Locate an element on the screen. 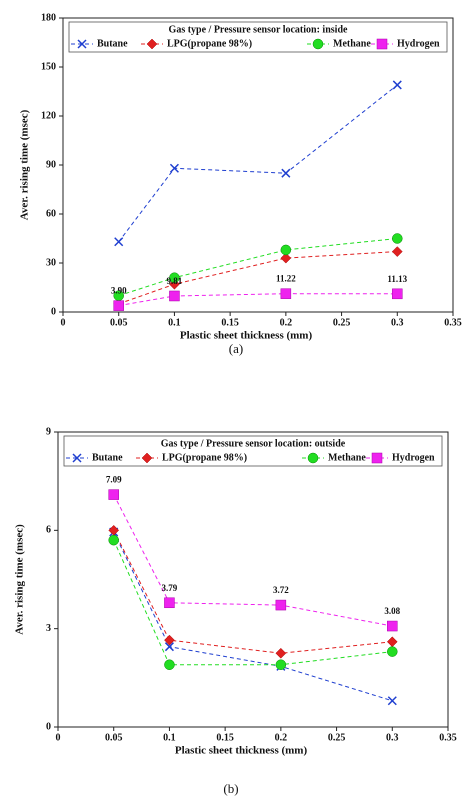  x-tick-label: 0 is located at coordinates (58, 737).